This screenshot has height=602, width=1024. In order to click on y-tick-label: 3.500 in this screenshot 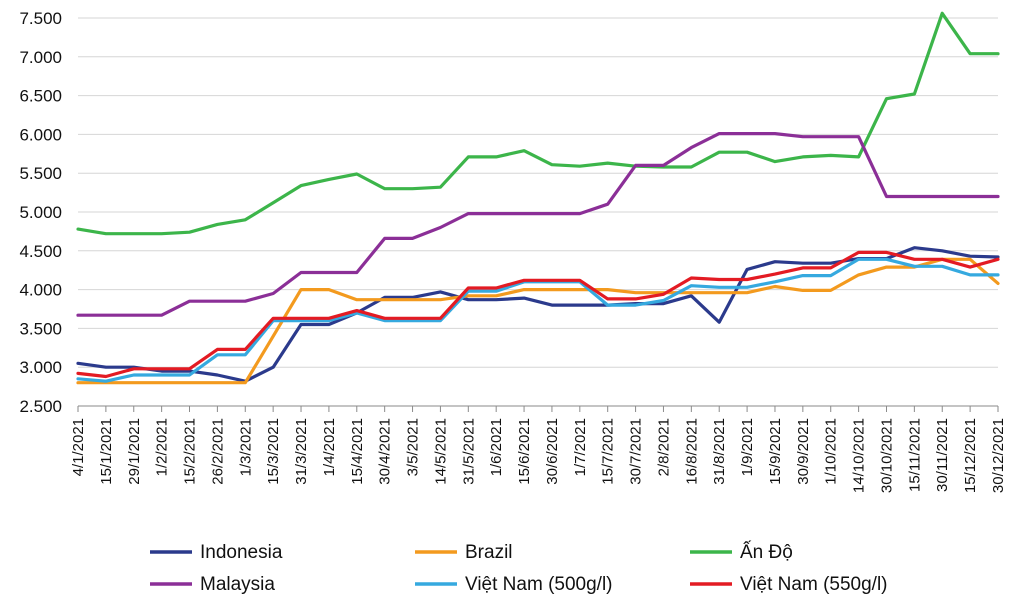, I will do `click(40, 328)`.